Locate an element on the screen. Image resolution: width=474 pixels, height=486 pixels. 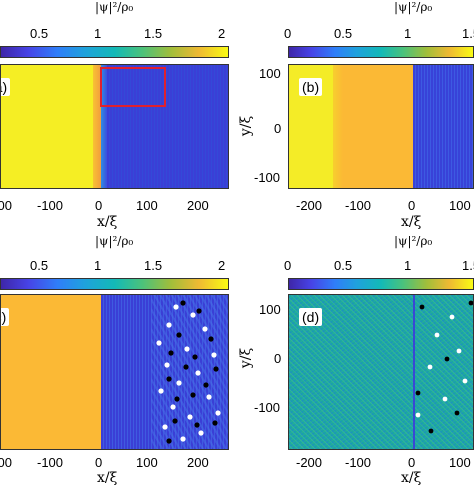
x-tick-d-1: -100 is located at coordinates (358, 462).